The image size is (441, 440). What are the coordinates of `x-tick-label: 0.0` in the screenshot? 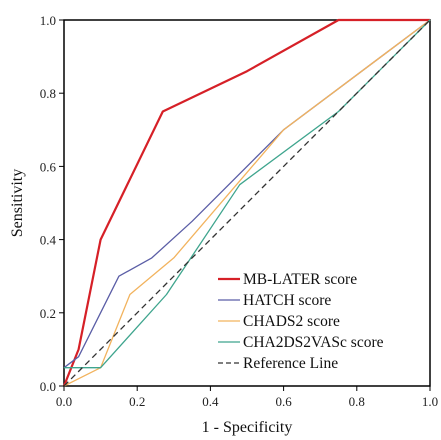 It's located at (64, 401).